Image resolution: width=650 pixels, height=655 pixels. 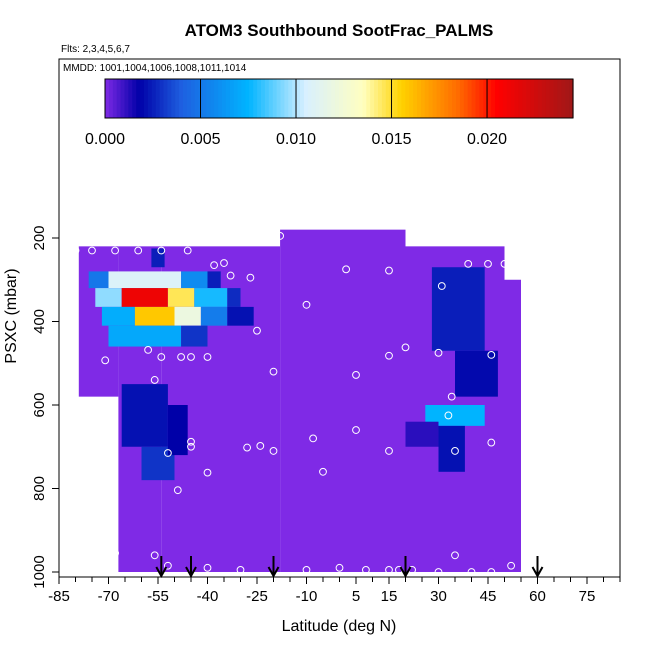 I want to click on colorbar-tick-label: 0.020, so click(x=487, y=139).